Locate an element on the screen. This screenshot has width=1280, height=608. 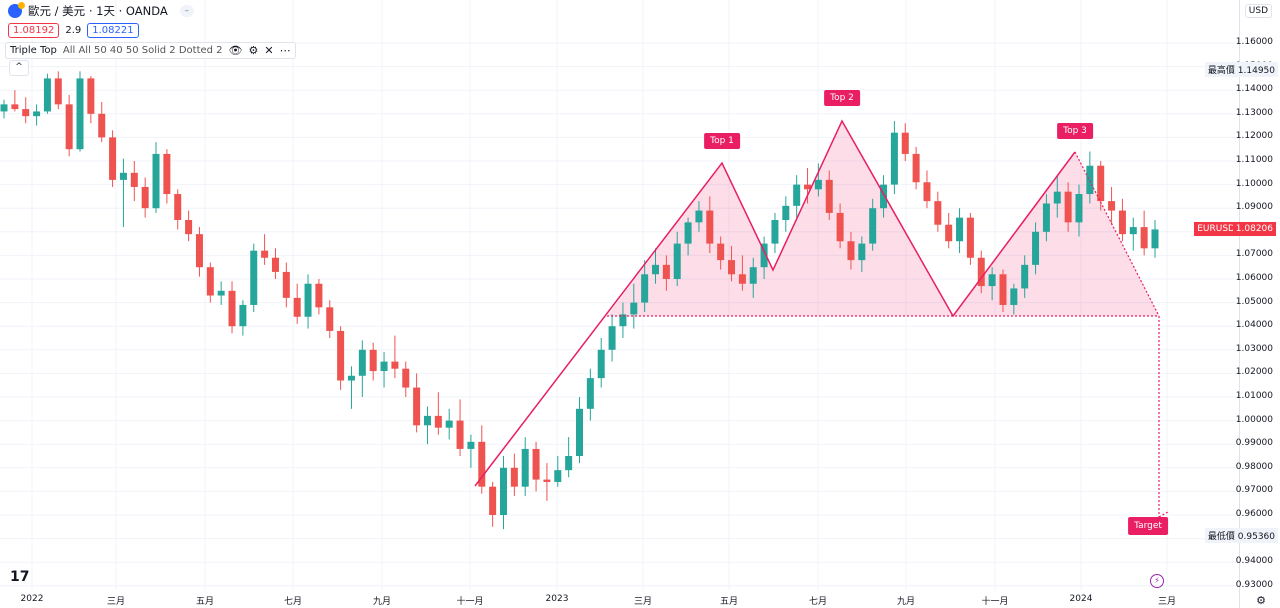
symbol-header: 歐元 / 美元 · 1天 · OANDA – is located at coordinates (101, 10).